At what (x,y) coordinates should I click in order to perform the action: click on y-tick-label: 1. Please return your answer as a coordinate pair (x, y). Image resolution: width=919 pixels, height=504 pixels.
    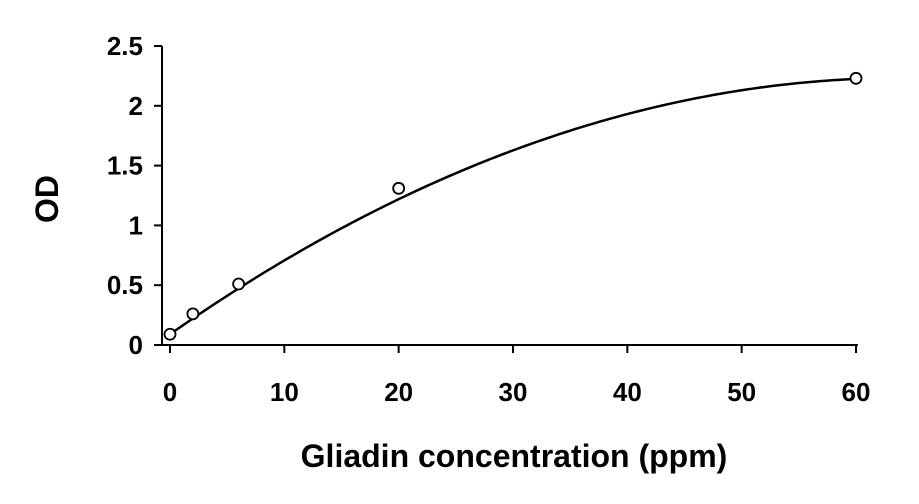
    Looking at the image, I should click on (136, 225).